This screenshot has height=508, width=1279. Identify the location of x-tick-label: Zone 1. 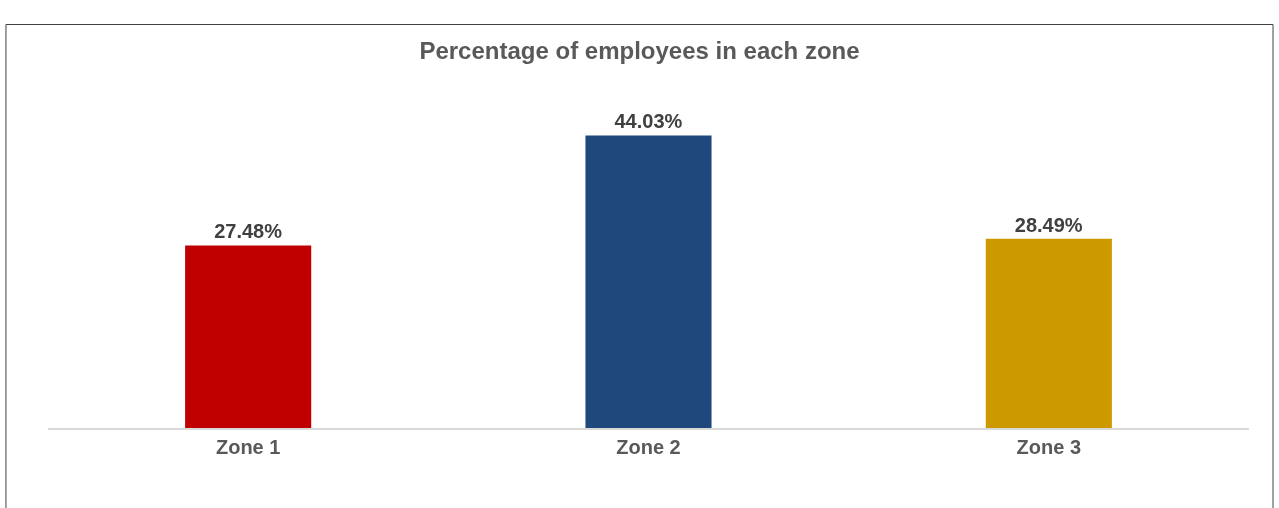
(248, 446).